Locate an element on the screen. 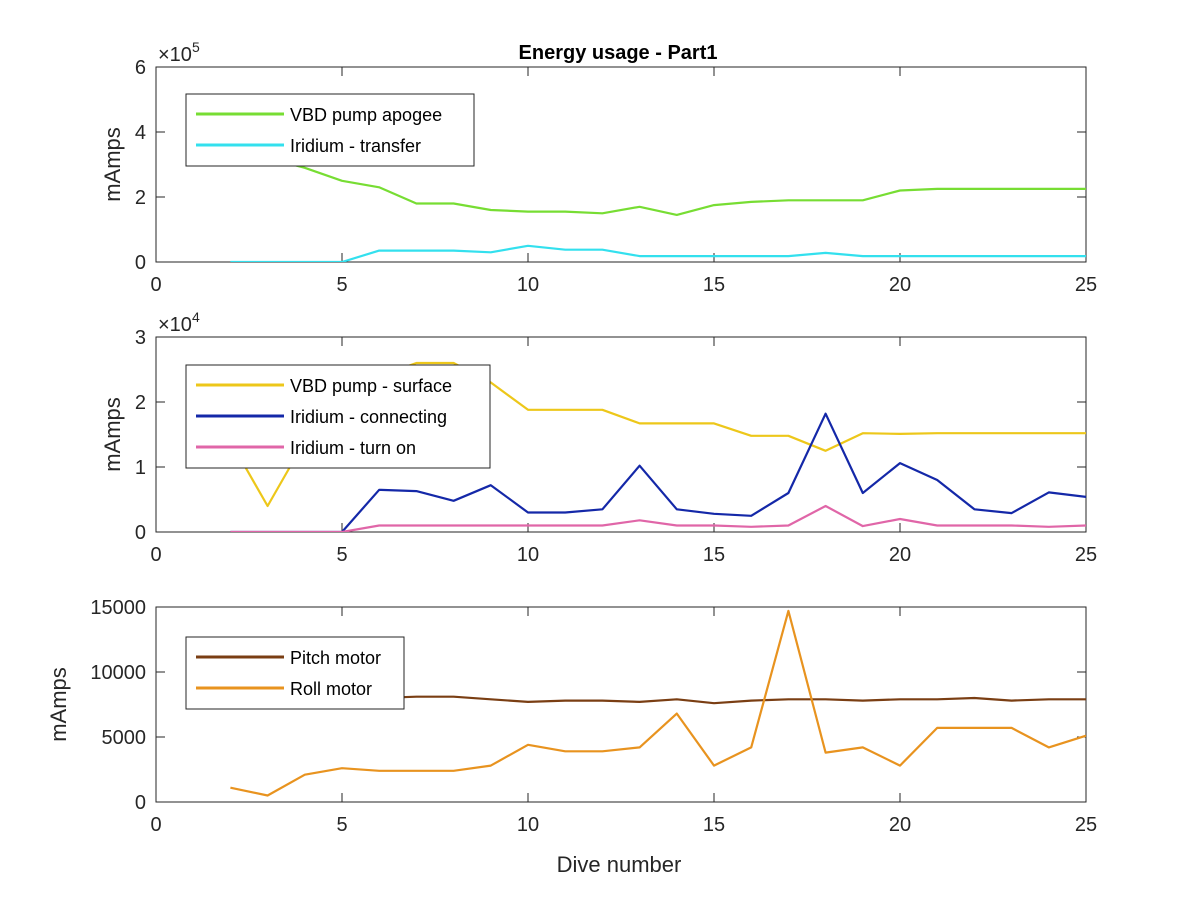 Image resolution: width=1200 pixels, height=900 pixels. series-line-roll-motor is located at coordinates (658, 703).